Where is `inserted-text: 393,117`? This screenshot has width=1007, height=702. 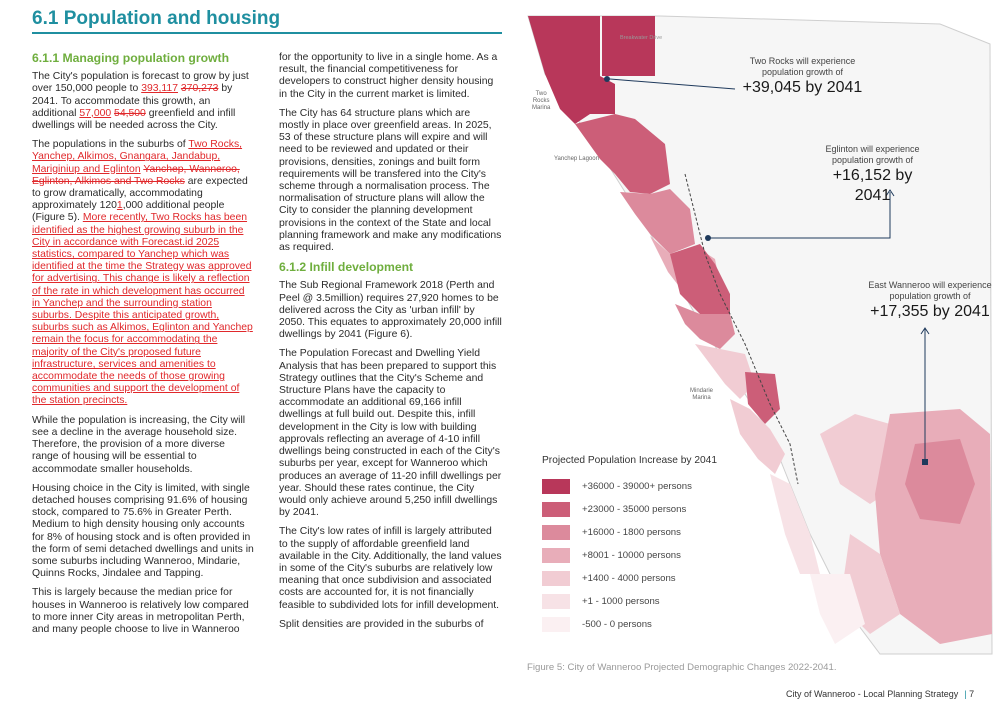
inserted-text: 393,117 is located at coordinates (159, 89).